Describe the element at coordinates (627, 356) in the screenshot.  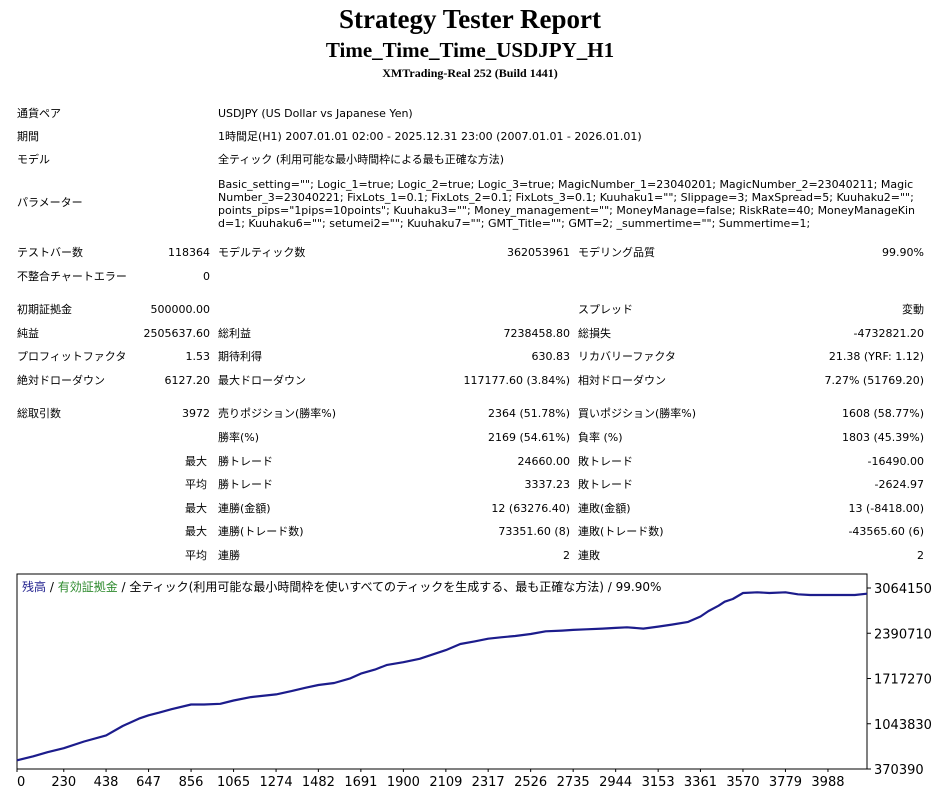
I see `recovery-label: リカバリーファクタ` at that location.